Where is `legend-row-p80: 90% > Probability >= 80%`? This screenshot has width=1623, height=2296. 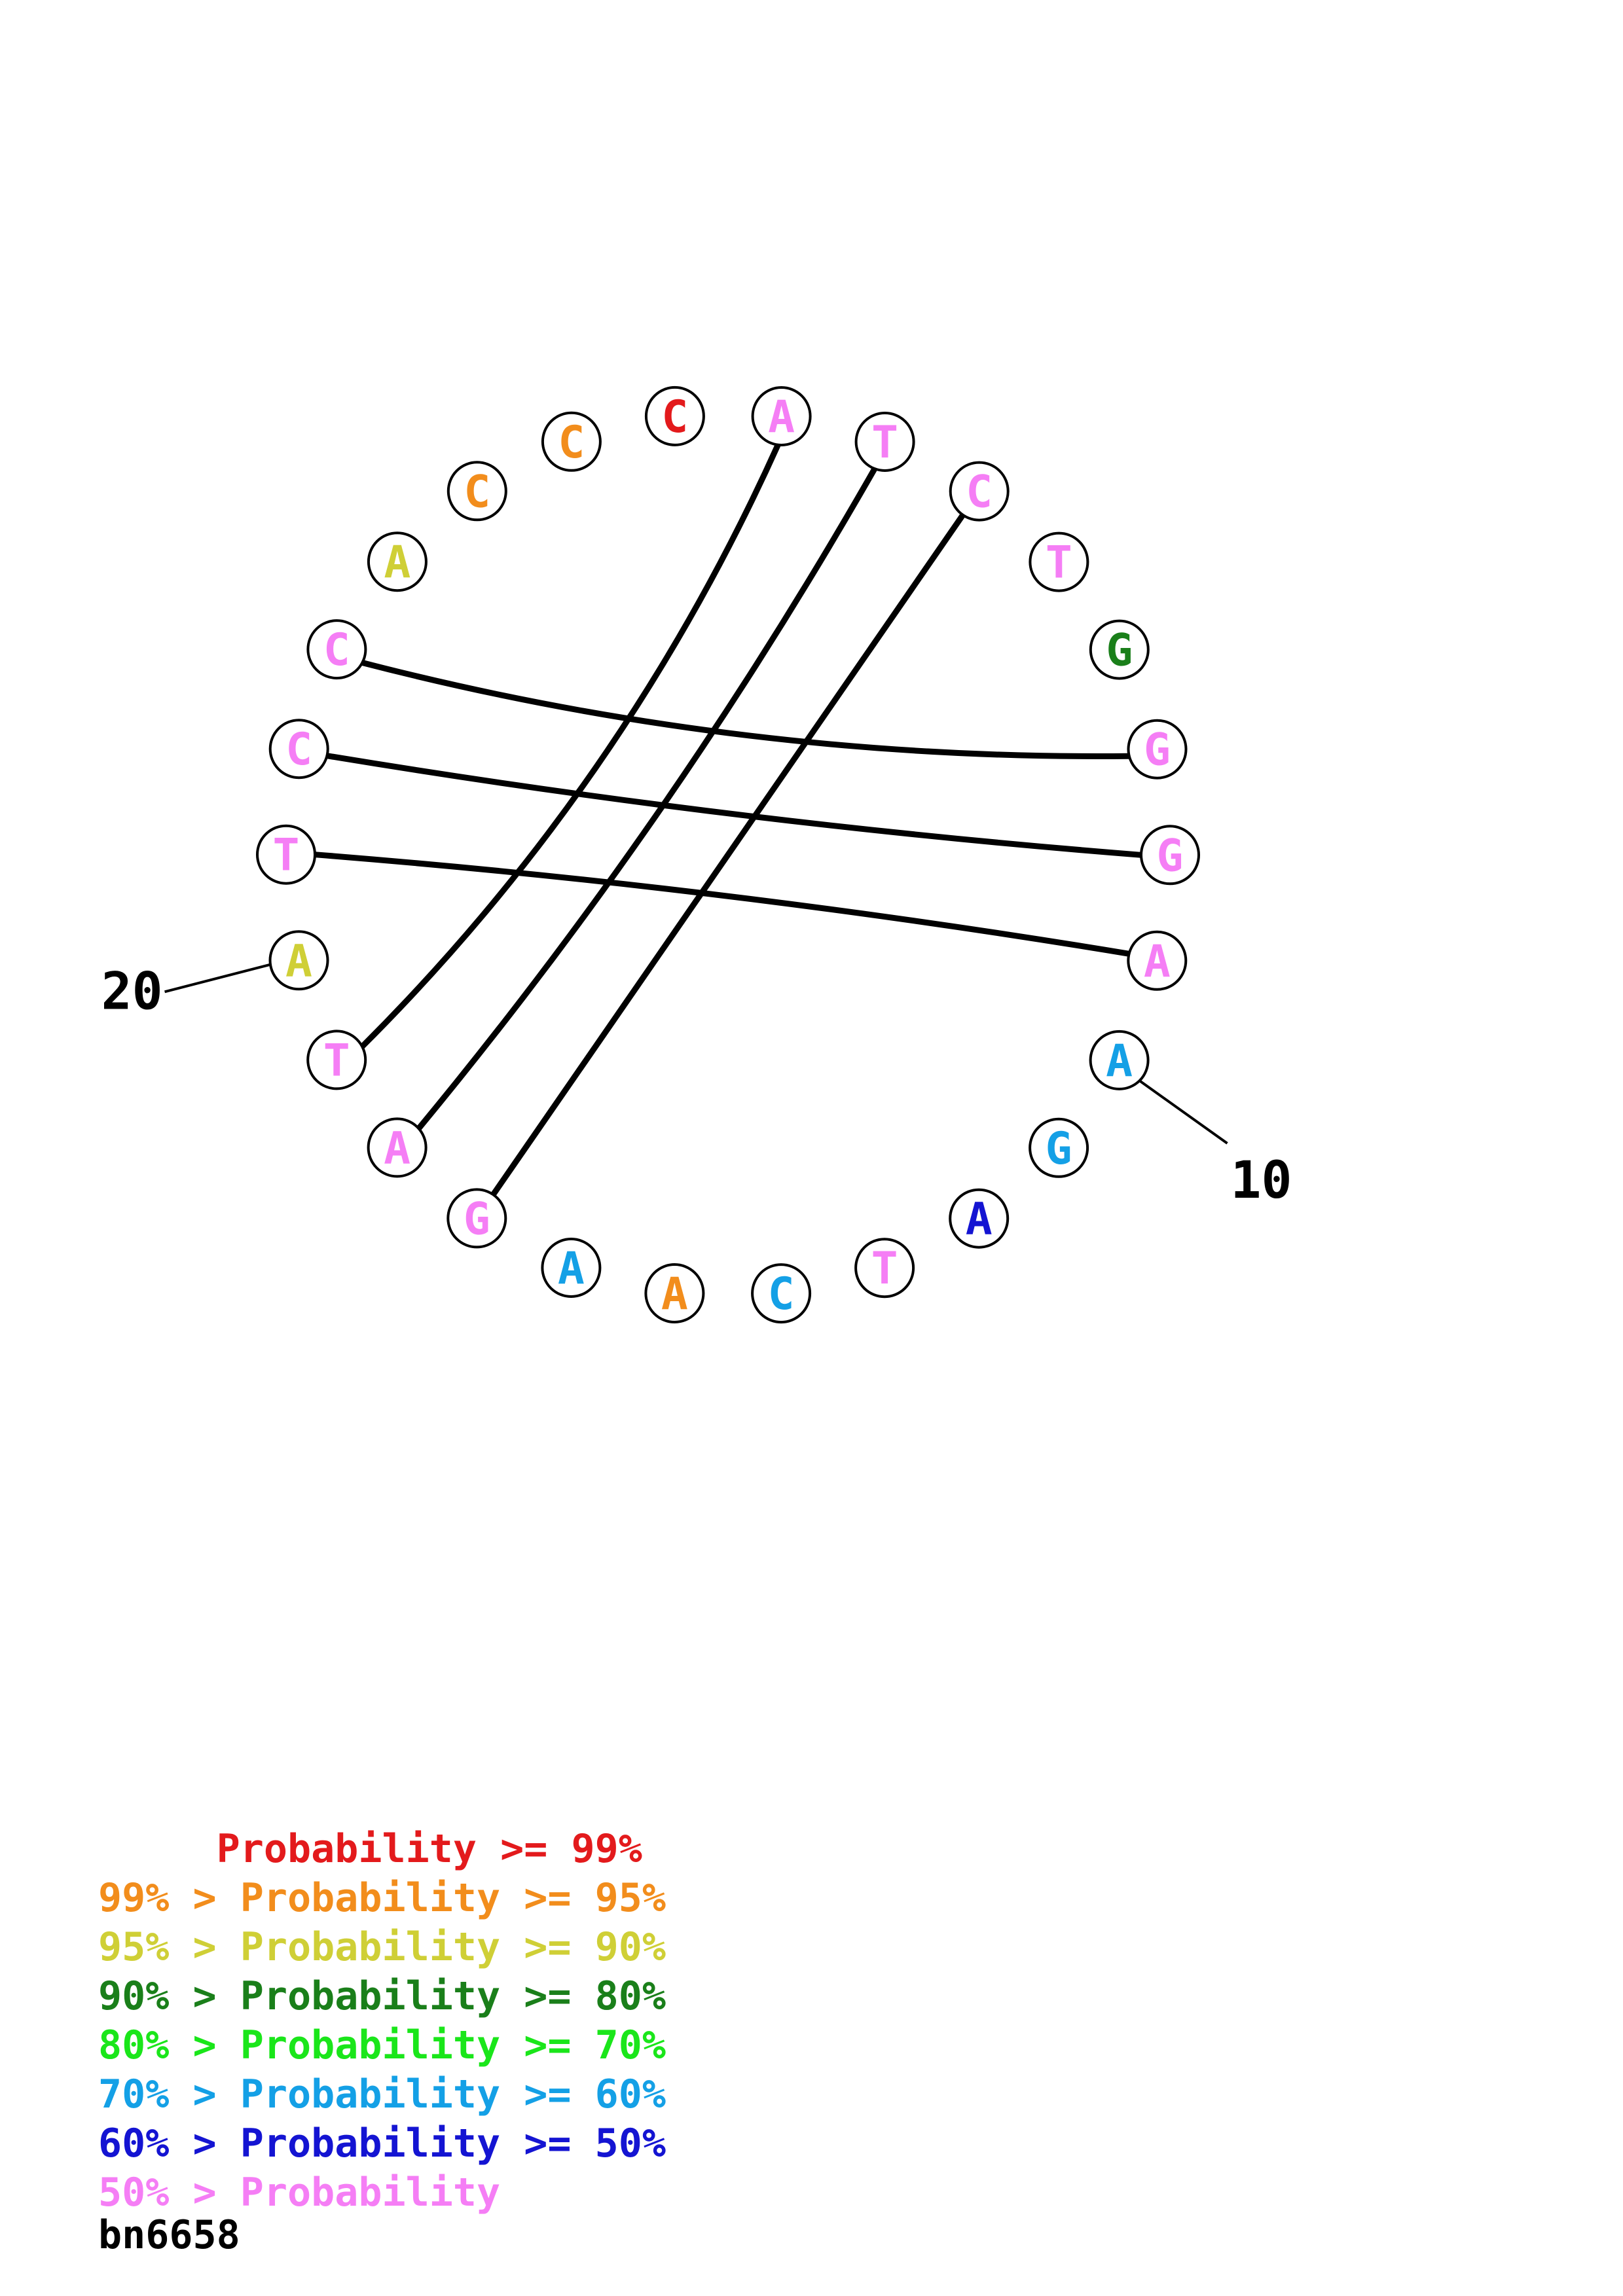 legend-row-p80: 90% > Probability >= 80% is located at coordinates (382, 1996).